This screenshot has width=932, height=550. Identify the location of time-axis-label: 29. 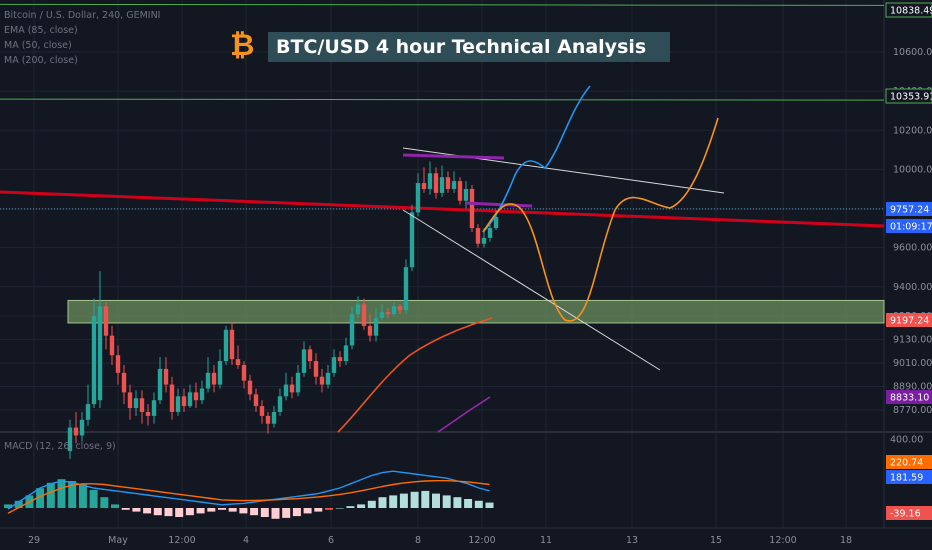
(34, 540).